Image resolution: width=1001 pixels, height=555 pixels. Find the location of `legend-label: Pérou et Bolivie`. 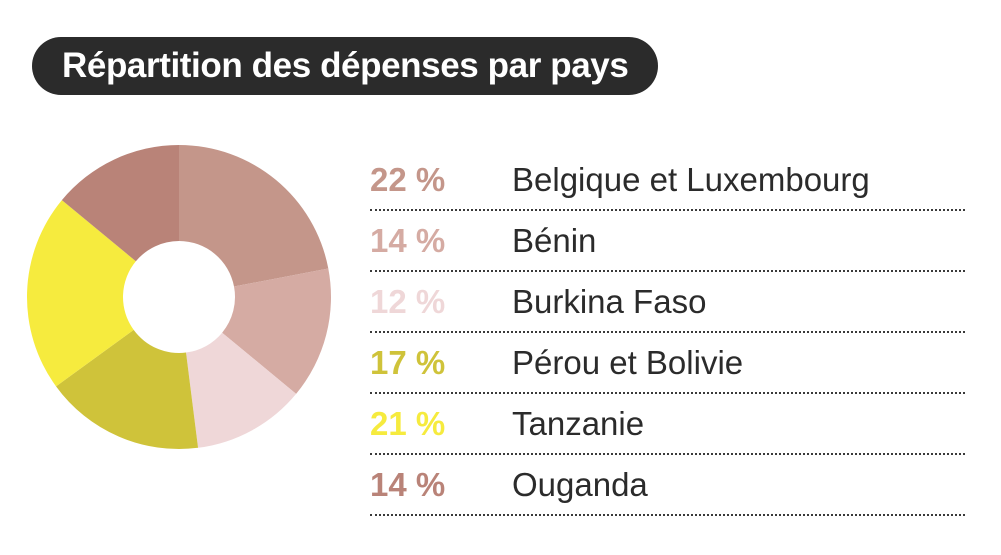

legend-label: Pérou et Bolivie is located at coordinates (628, 362).